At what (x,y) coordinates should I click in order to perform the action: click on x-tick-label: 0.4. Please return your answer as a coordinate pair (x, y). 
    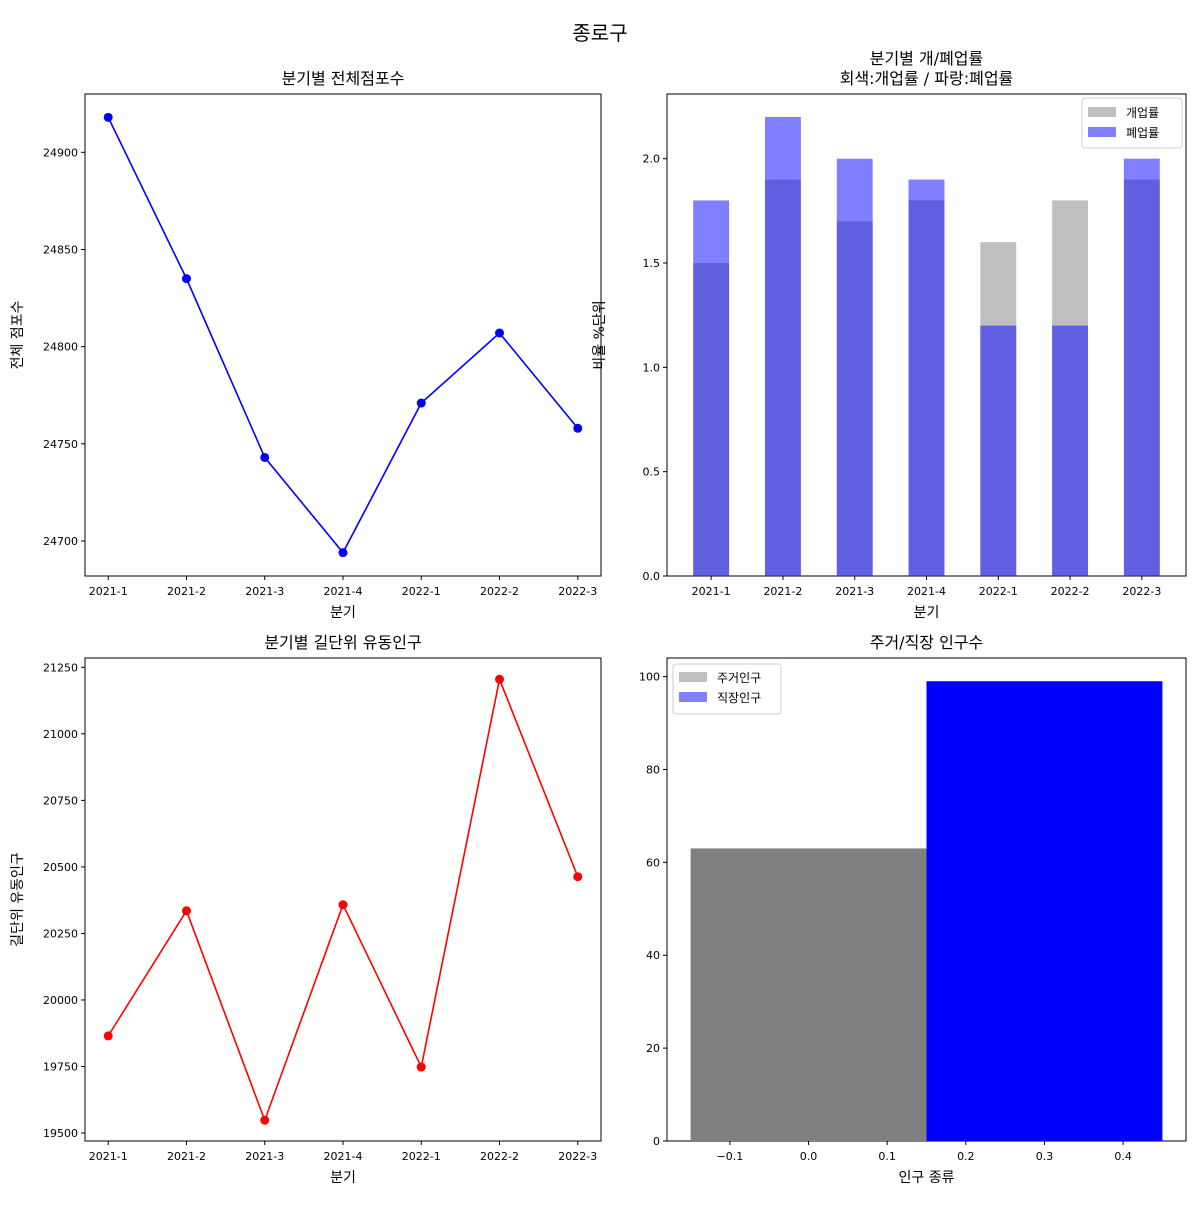
    Looking at the image, I should click on (1123, 1156).